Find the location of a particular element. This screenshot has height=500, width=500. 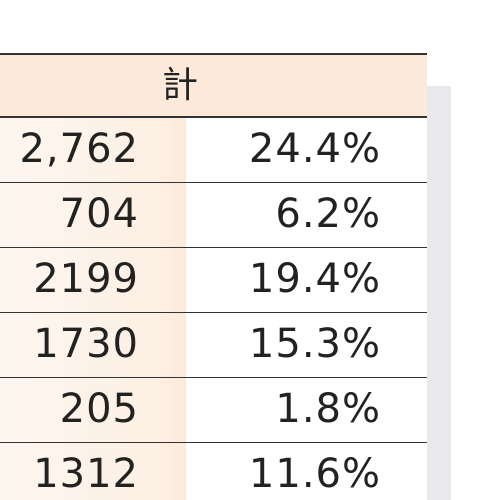

table-shadow is located at coordinates (439, 293).